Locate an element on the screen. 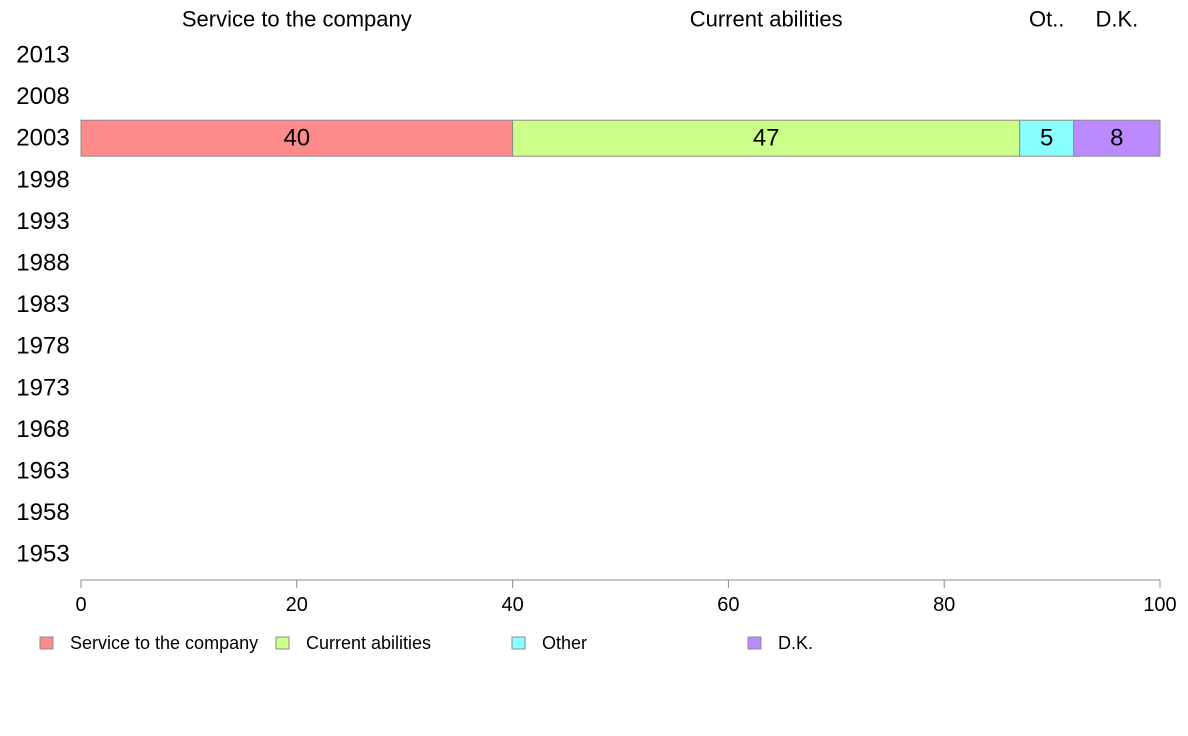 The width and height of the screenshot is (1188, 736). bar-value-label: 40 is located at coordinates (296, 138).